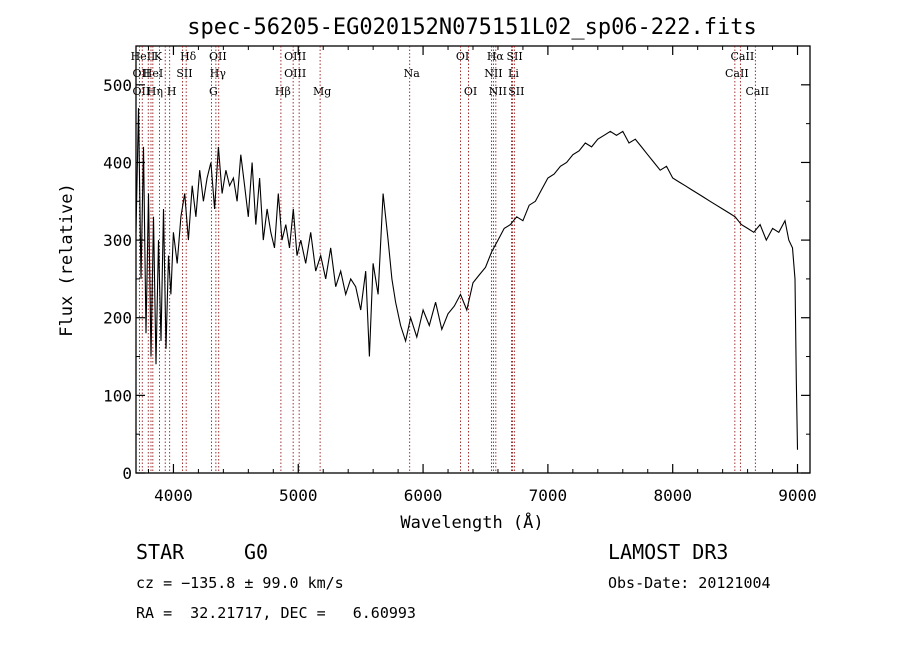  Describe the element at coordinates (493, 73) in the screenshot. I see `line-label-15: NII` at that location.